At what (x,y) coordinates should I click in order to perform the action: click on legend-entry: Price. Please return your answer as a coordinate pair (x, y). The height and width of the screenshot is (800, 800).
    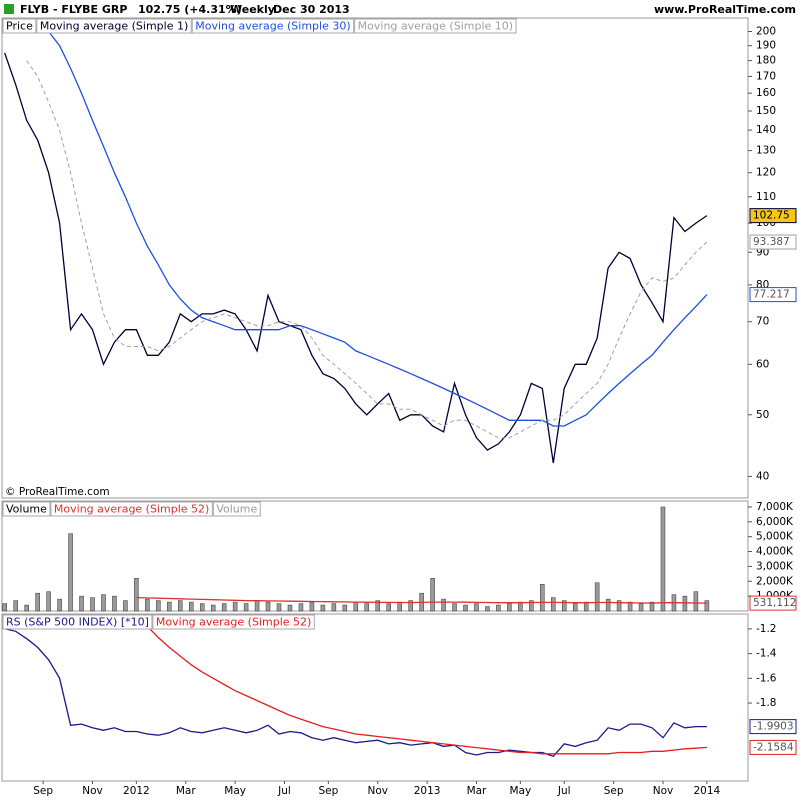
    Looking at the image, I should click on (19, 26).